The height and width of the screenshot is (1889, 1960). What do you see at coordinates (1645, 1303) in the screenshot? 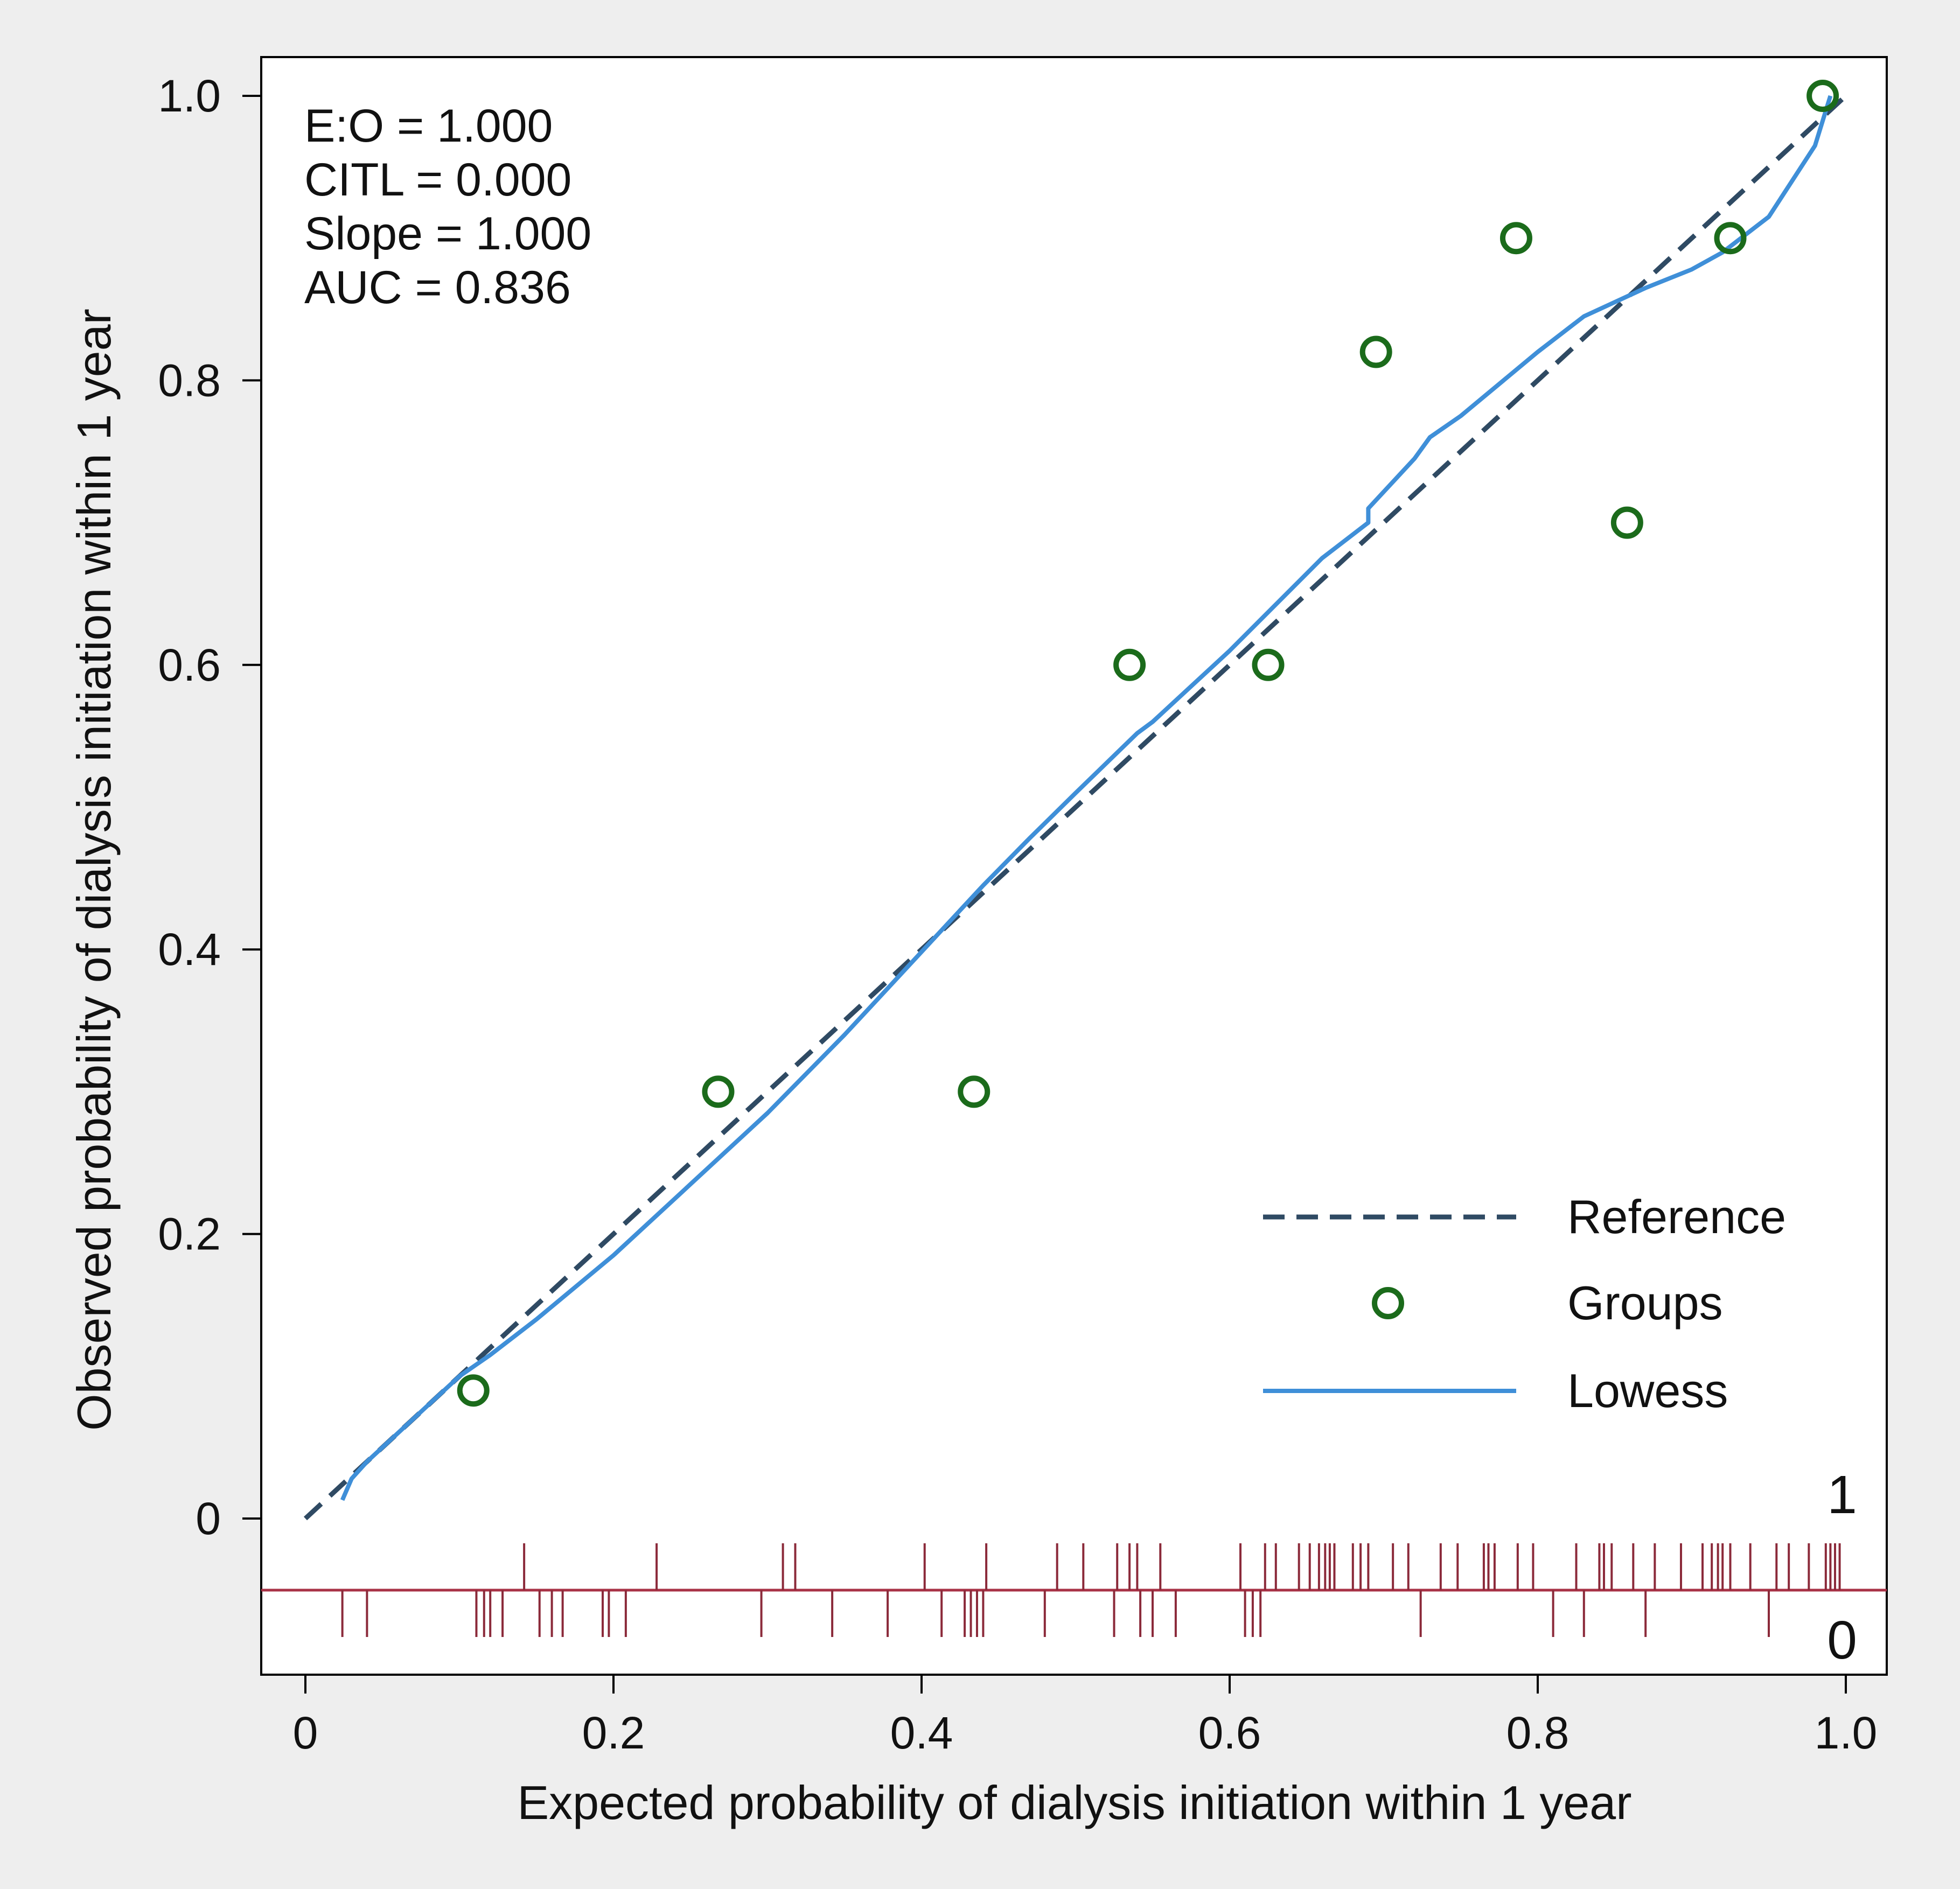
I see `legend-groups-label: Groups` at bounding box center [1645, 1303].